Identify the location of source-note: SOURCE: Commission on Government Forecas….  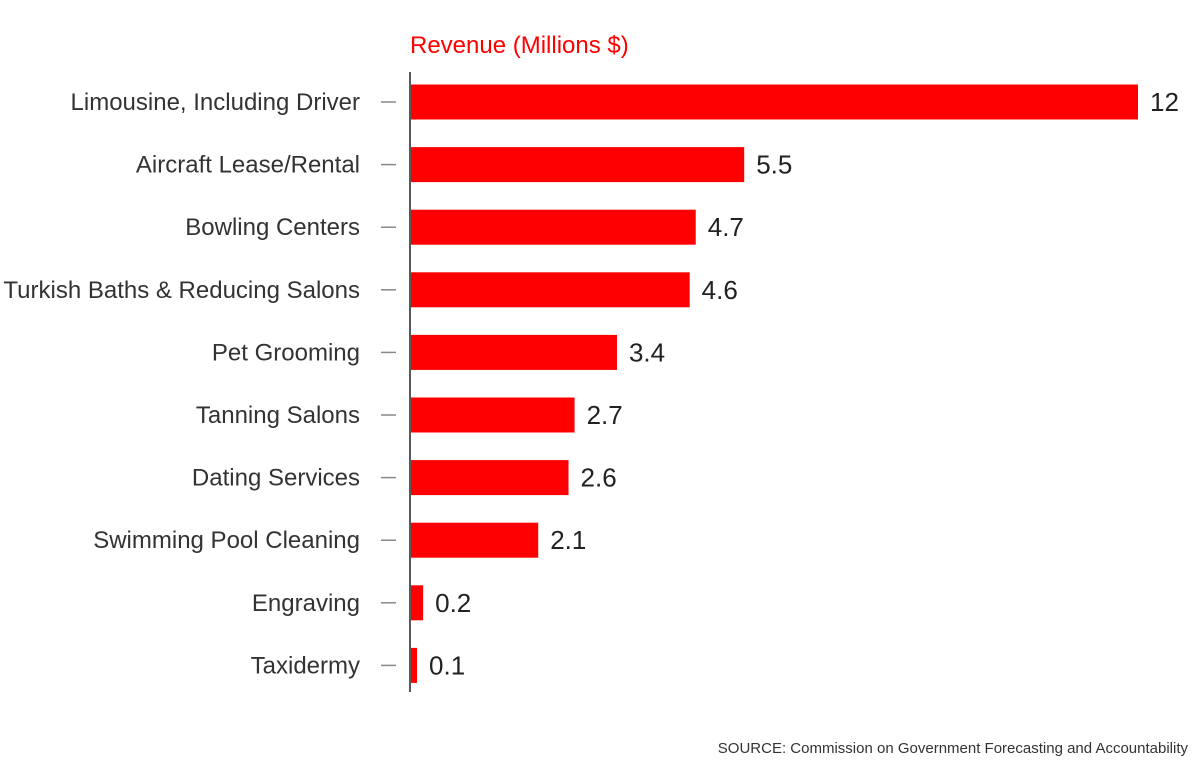
(953, 748).